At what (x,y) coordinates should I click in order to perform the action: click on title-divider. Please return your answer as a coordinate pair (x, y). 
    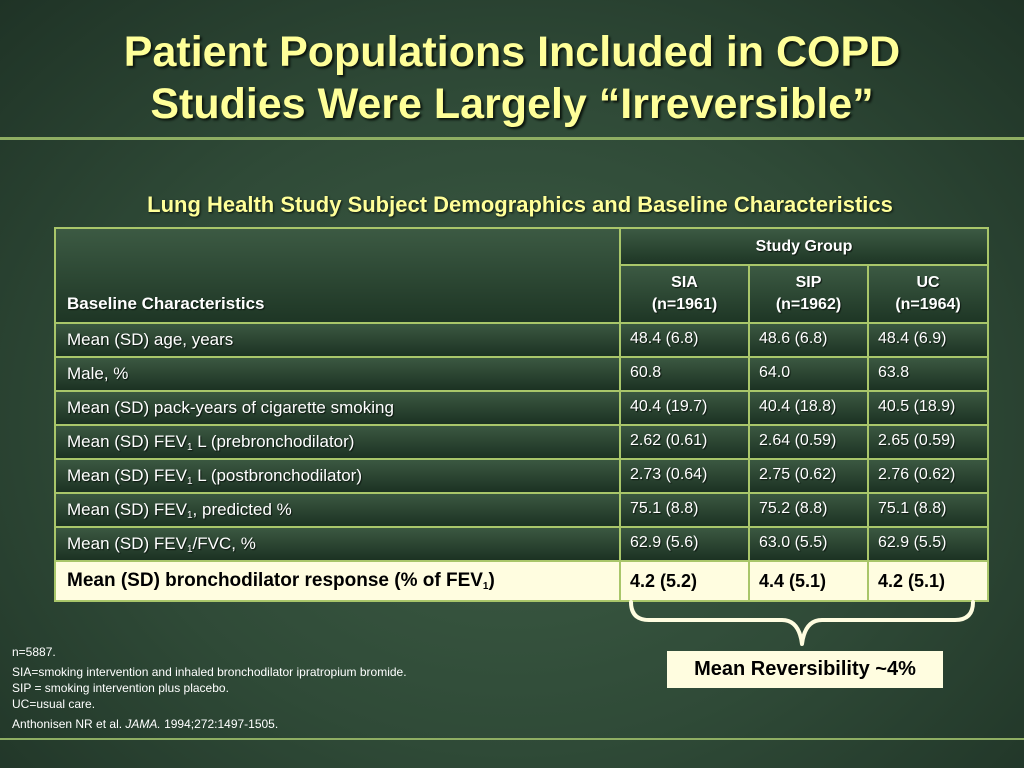
    Looking at the image, I should click on (512, 138).